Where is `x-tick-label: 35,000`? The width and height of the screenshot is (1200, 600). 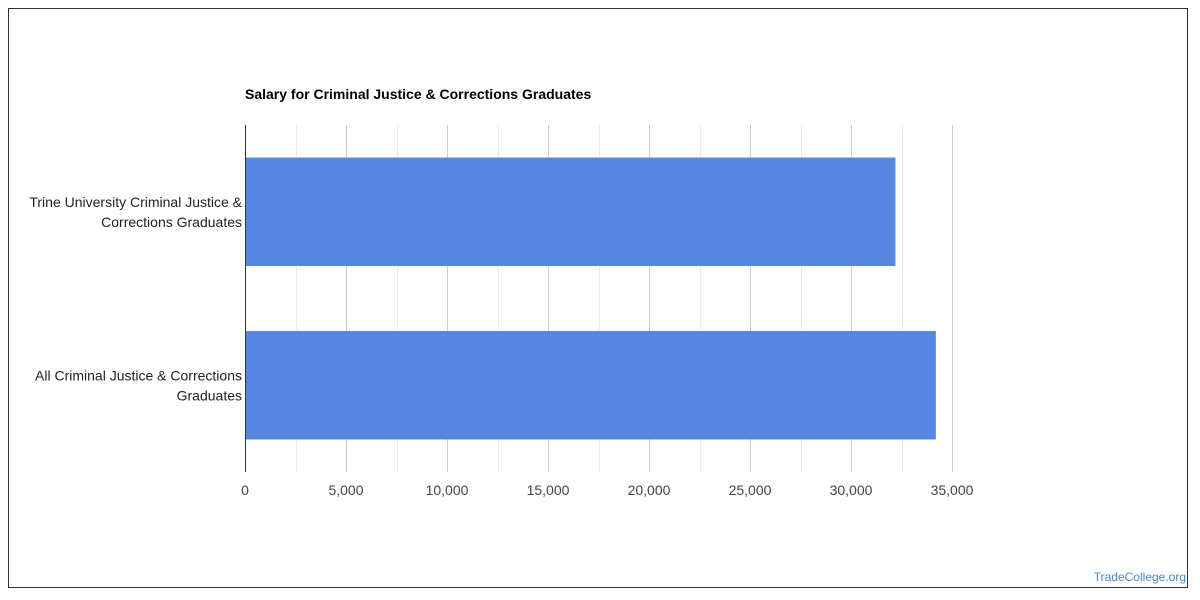
x-tick-label: 35,000 is located at coordinates (952, 490).